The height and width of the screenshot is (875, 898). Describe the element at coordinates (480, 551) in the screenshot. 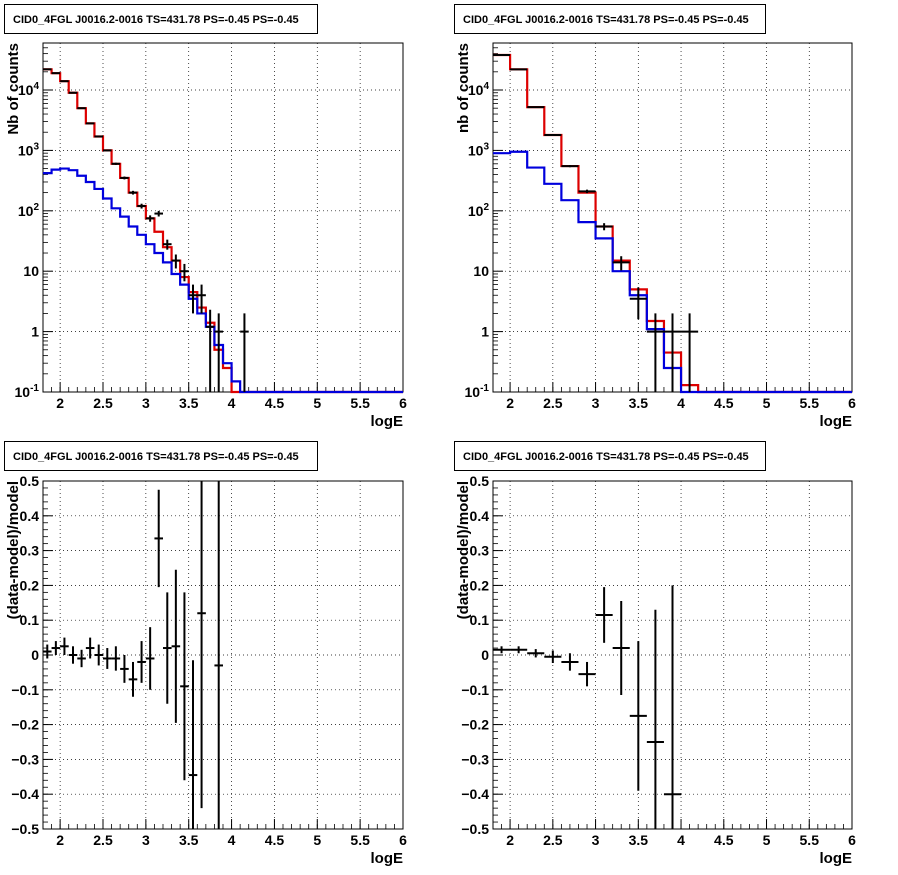

I see `y-tick-label: 0.3` at that location.